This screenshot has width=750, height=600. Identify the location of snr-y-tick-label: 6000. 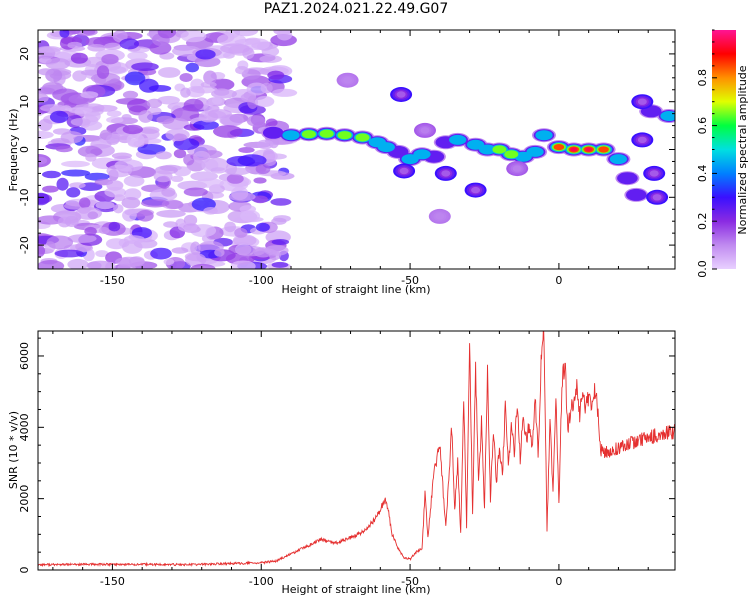
(24, 356).